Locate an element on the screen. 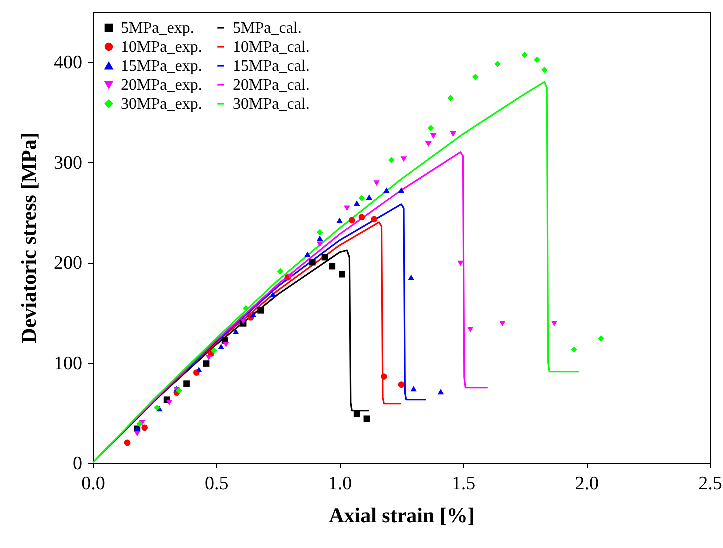 The height and width of the screenshot is (548, 723). y-tick-label: 200 is located at coordinates (68, 263).